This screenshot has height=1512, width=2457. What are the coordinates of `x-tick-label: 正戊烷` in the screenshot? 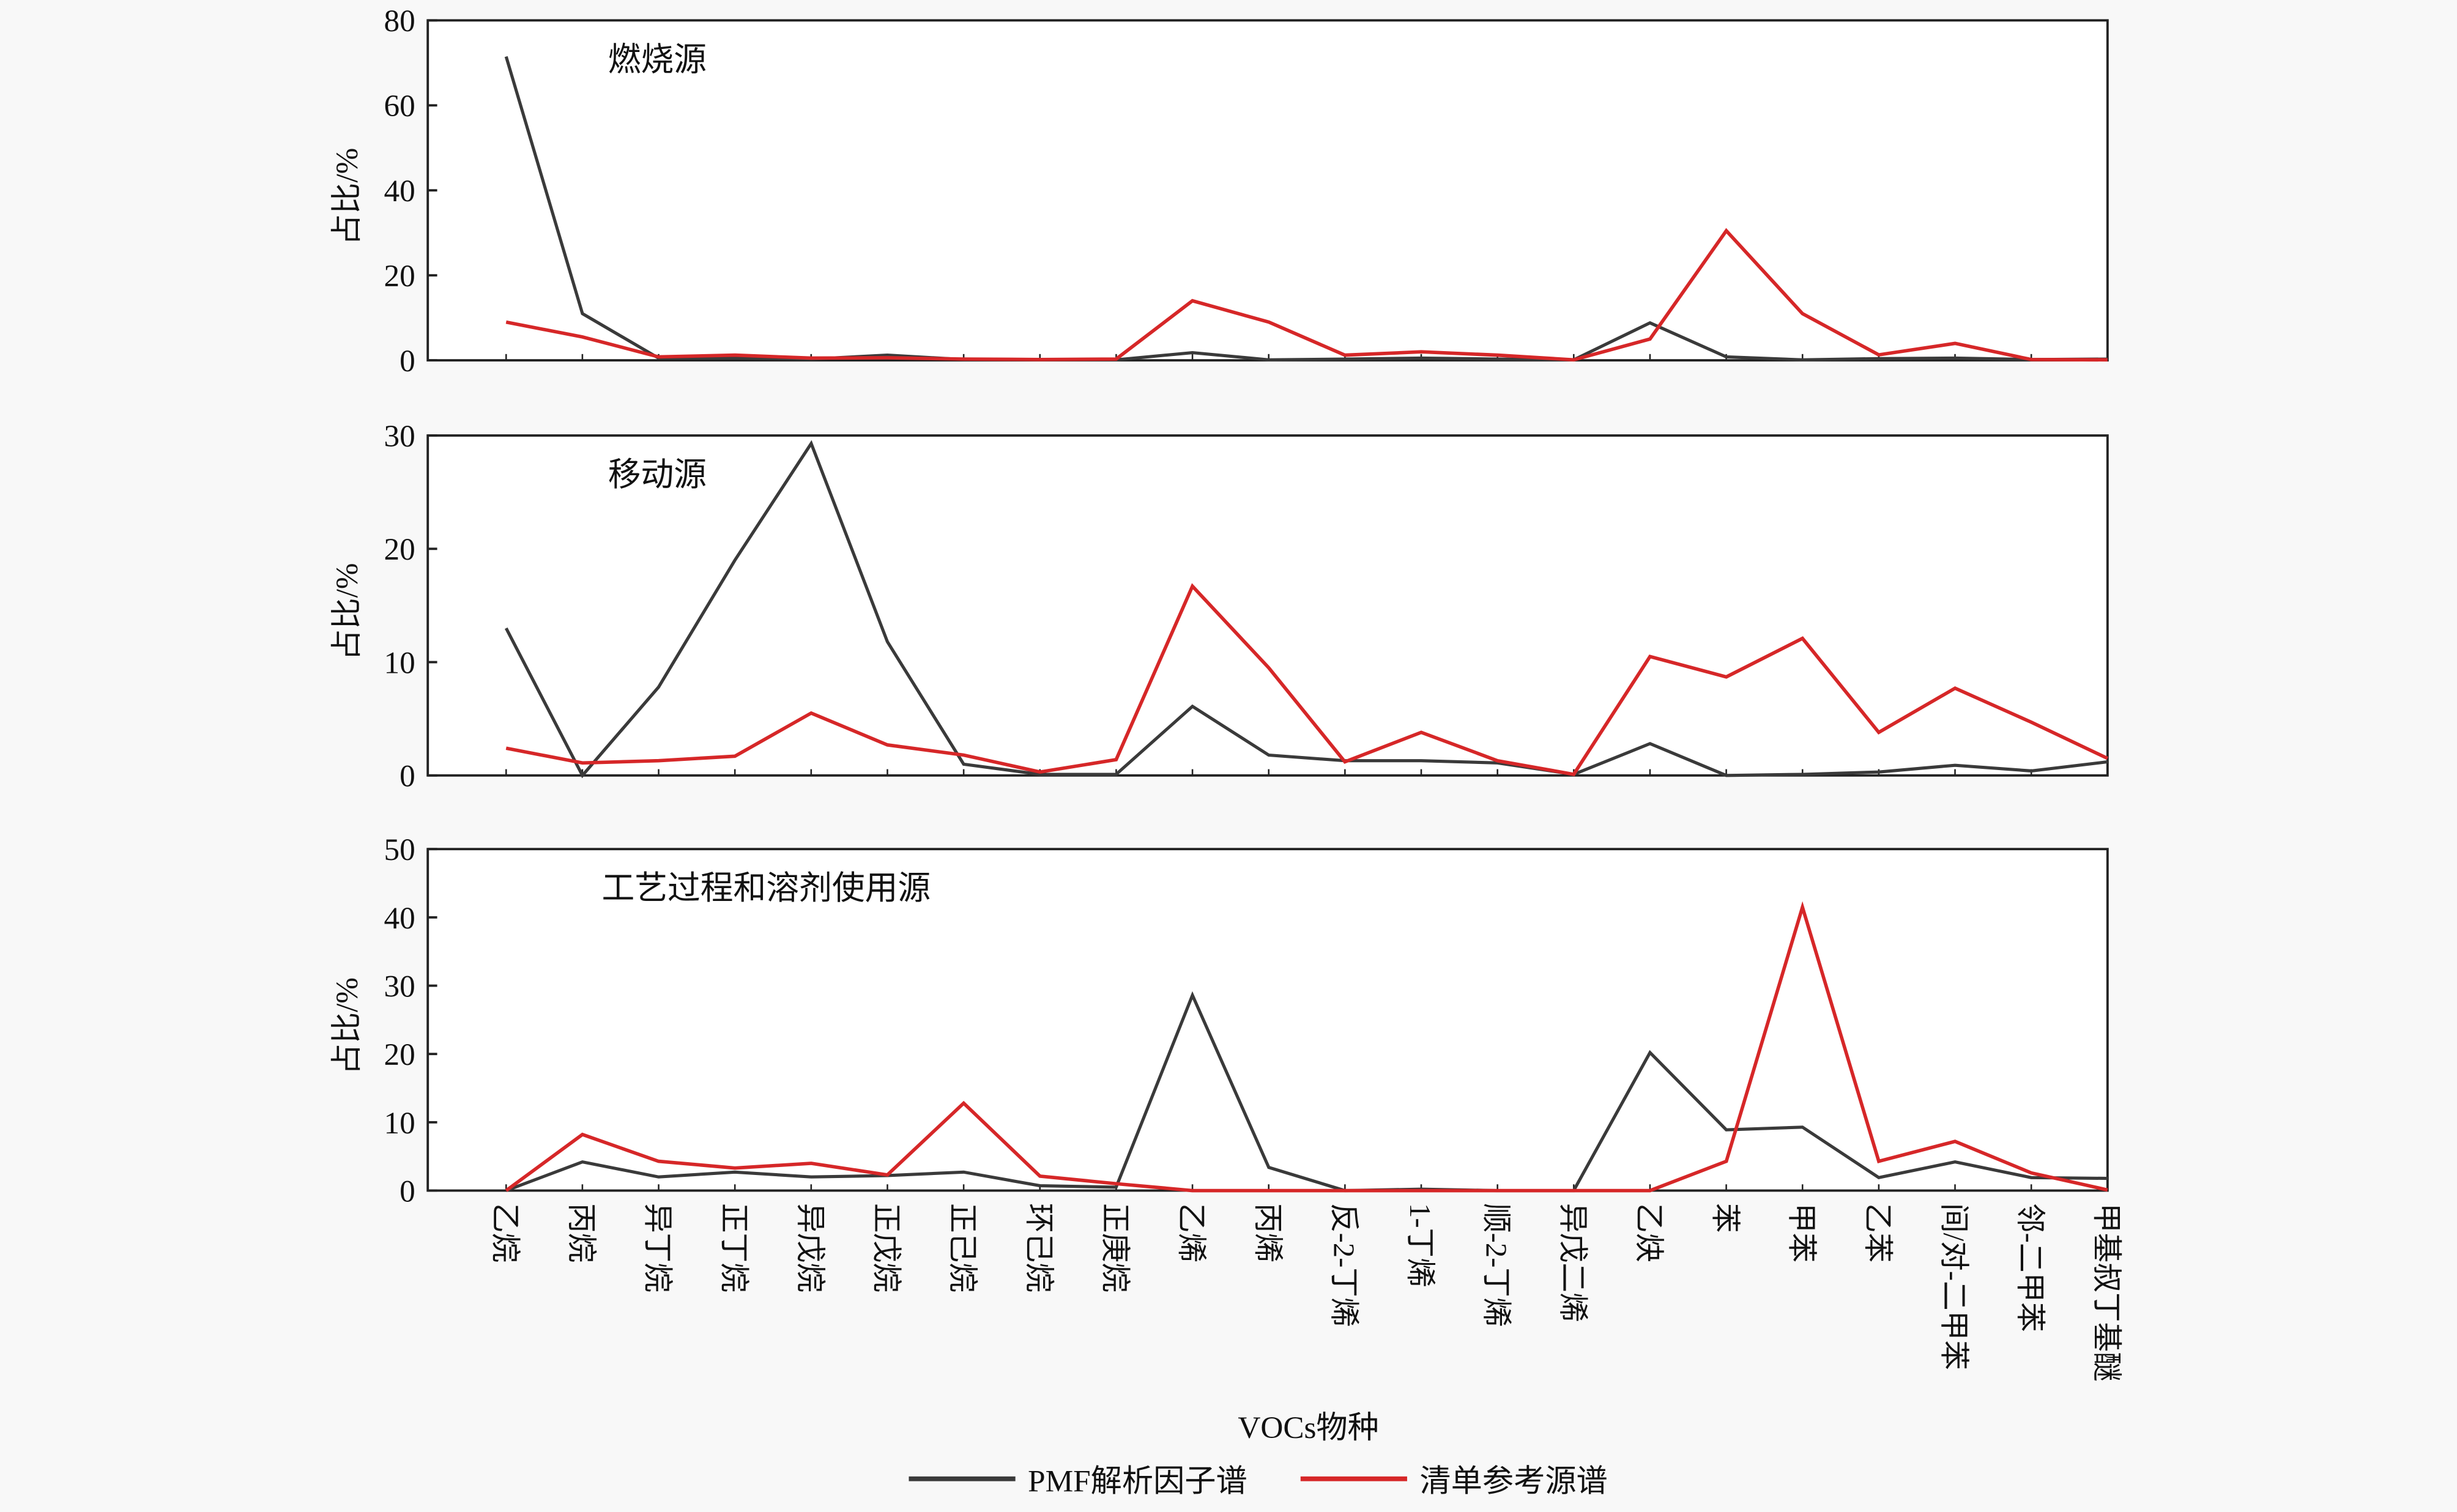 It's located at (886, 1247).